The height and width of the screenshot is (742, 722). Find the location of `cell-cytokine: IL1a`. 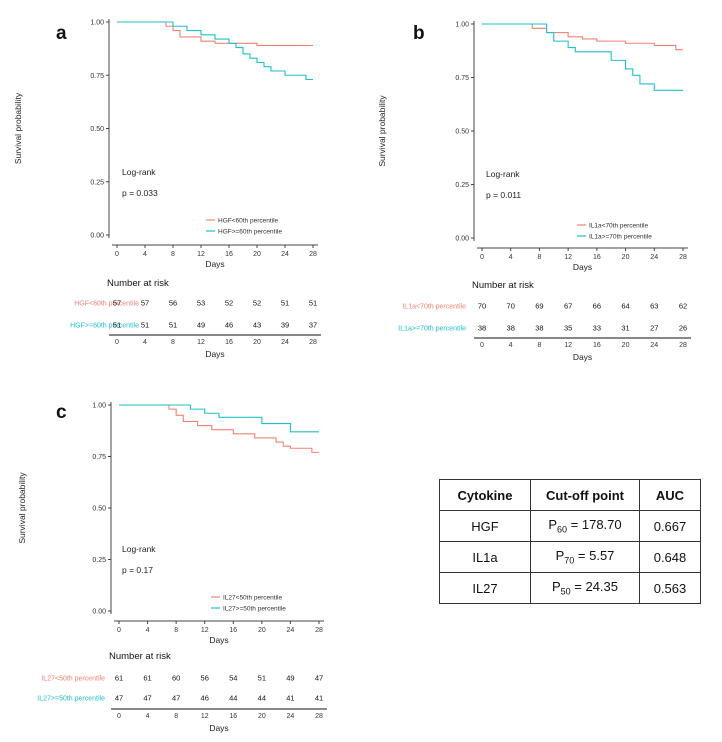

cell-cytokine: IL1a is located at coordinates (485, 557).